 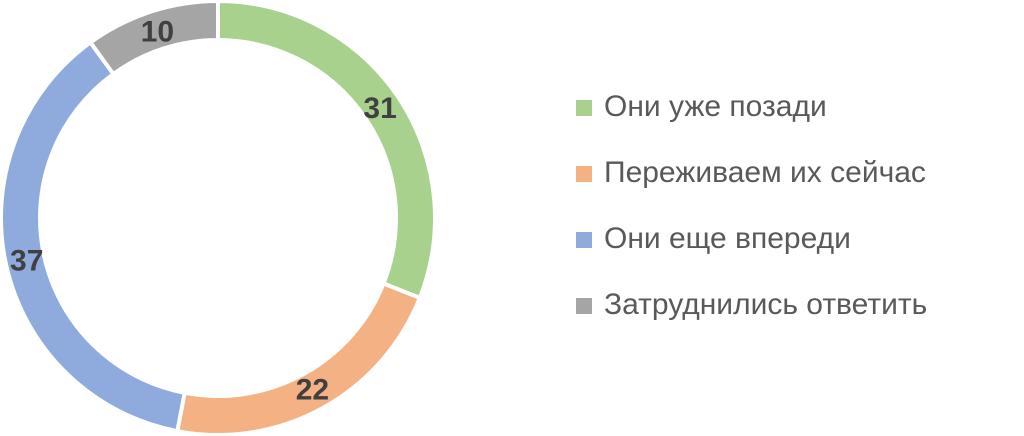 What do you see at coordinates (26, 261) in the screenshot?
I see `data-label: 37` at bounding box center [26, 261].